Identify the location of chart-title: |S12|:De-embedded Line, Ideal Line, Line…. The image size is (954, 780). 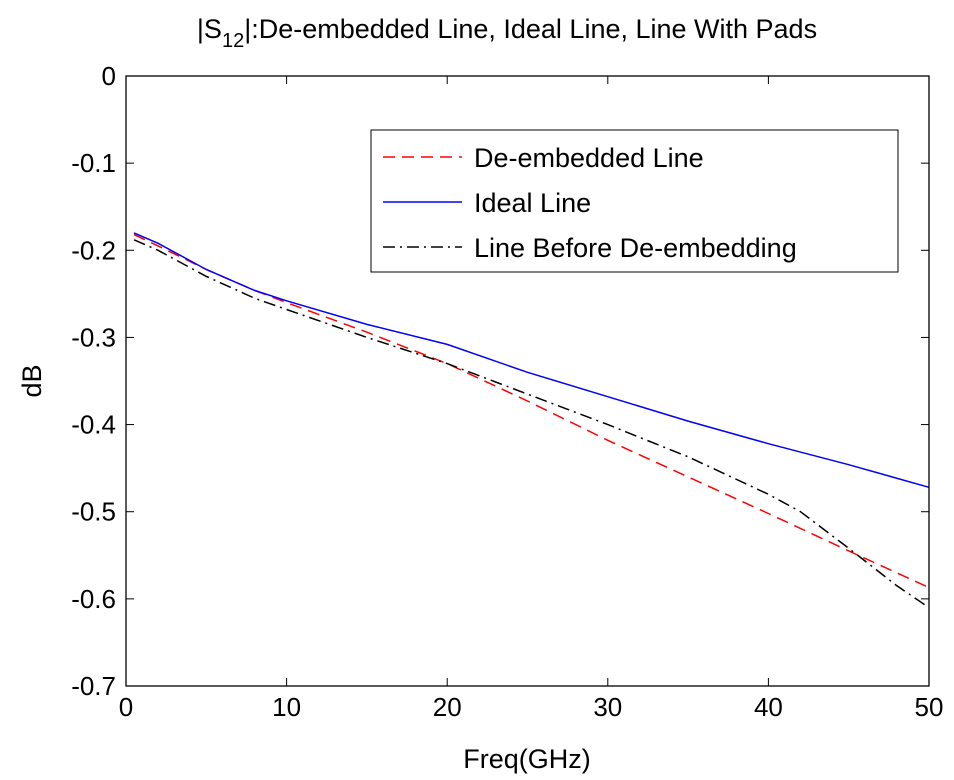
(507, 33).